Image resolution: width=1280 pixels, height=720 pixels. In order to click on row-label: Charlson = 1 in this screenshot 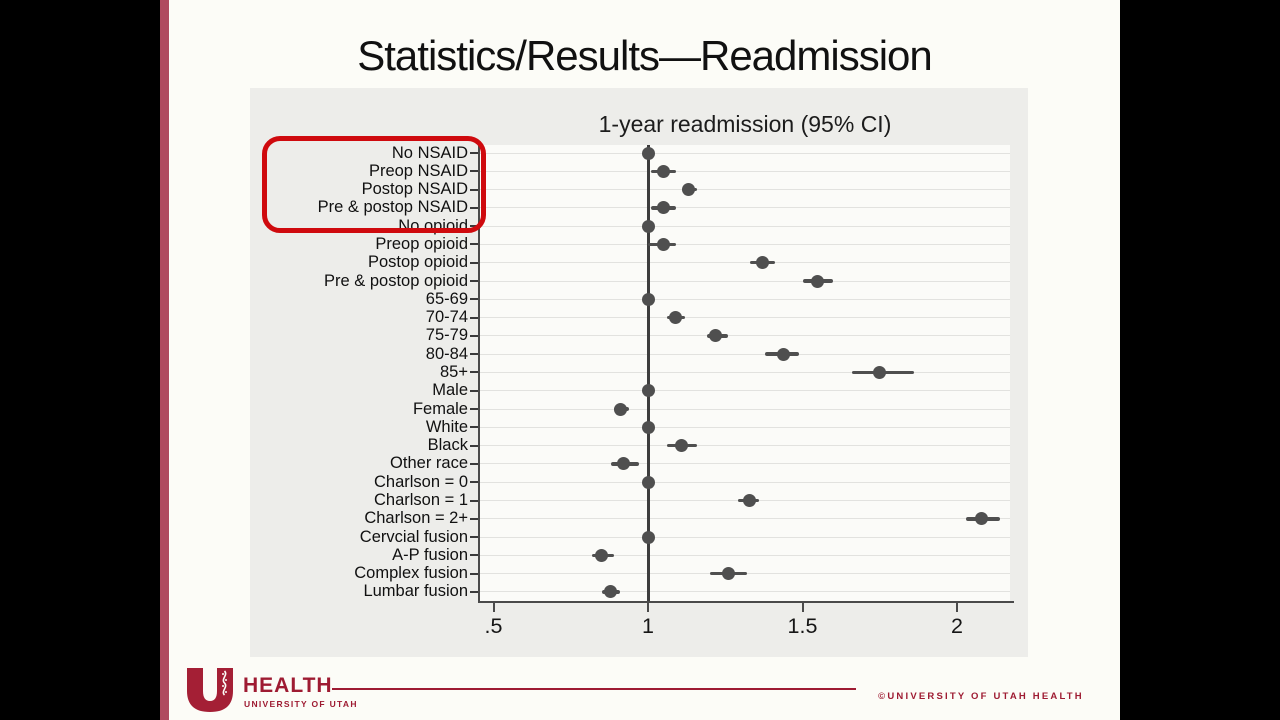, I will do `click(420, 500)`.